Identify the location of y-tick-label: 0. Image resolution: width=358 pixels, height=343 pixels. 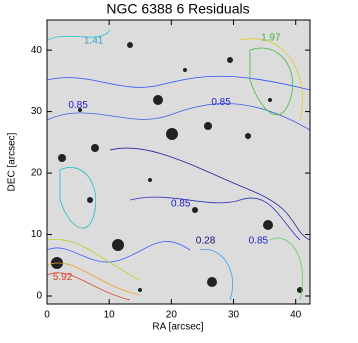
(39, 296).